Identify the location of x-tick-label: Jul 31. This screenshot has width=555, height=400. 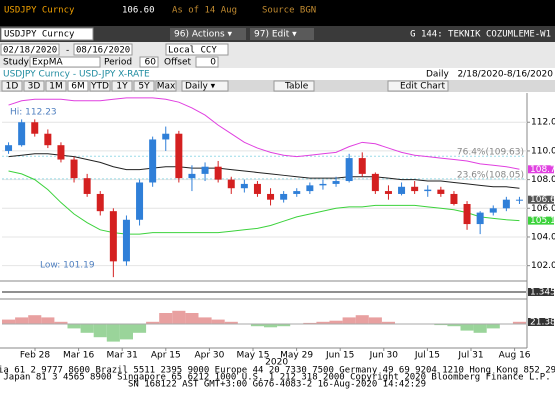
(470, 356).